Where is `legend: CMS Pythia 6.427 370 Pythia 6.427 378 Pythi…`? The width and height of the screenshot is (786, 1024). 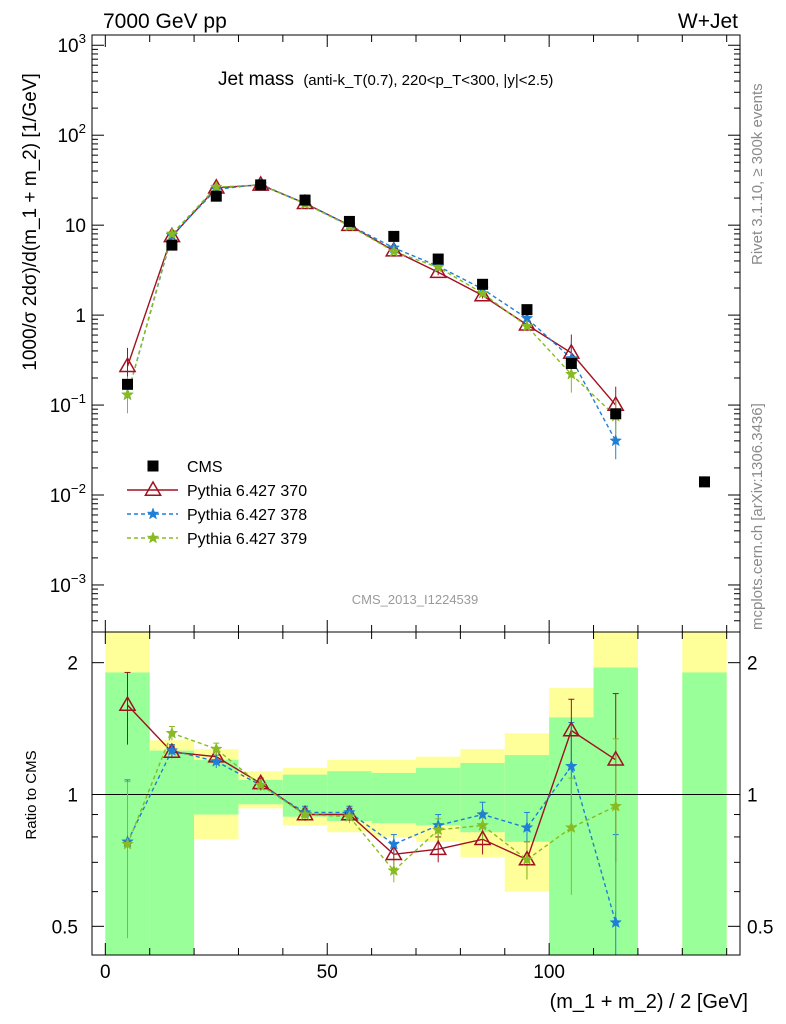 legend: CMS Pythia 6.427 370 Pythia 6.427 378 Pythi… is located at coordinates (217, 503).